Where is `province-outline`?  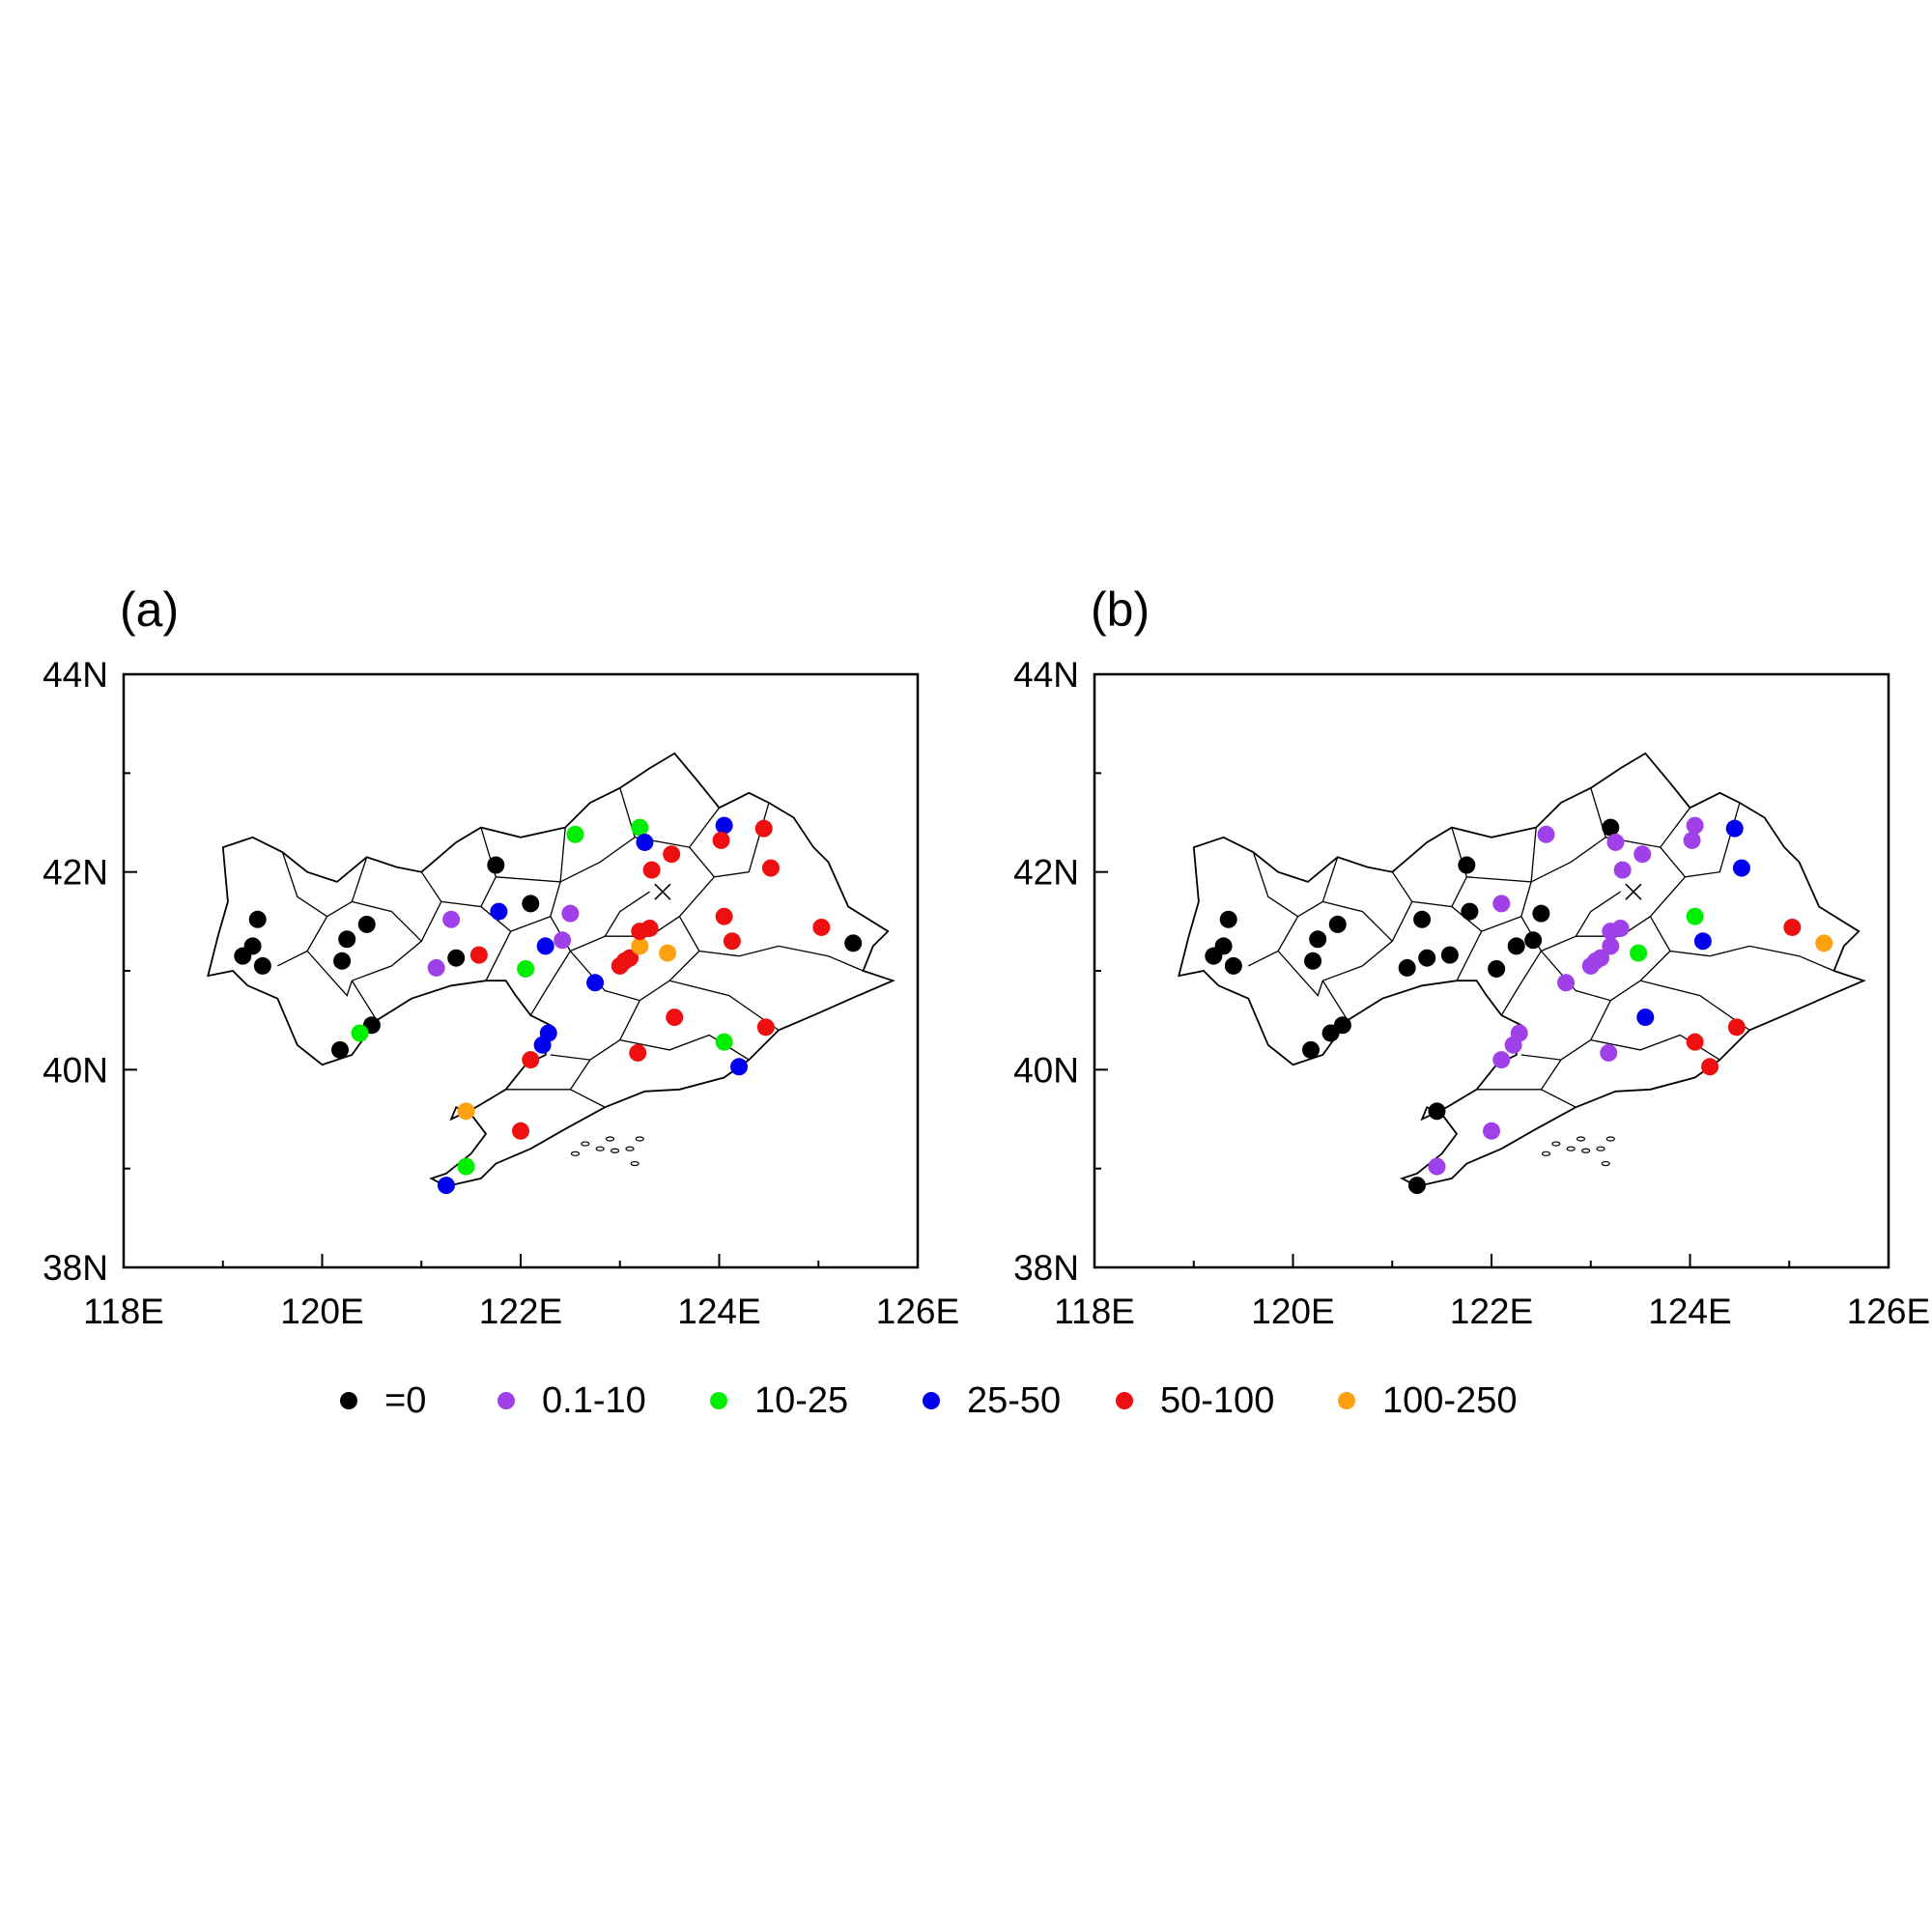
province-outline is located at coordinates (1522, 970).